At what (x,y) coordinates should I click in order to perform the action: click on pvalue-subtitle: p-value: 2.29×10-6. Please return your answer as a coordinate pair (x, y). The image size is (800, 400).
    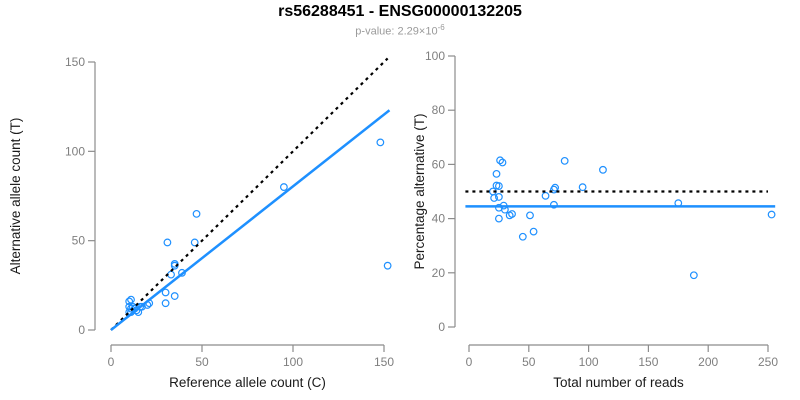
    Looking at the image, I should click on (400, 30).